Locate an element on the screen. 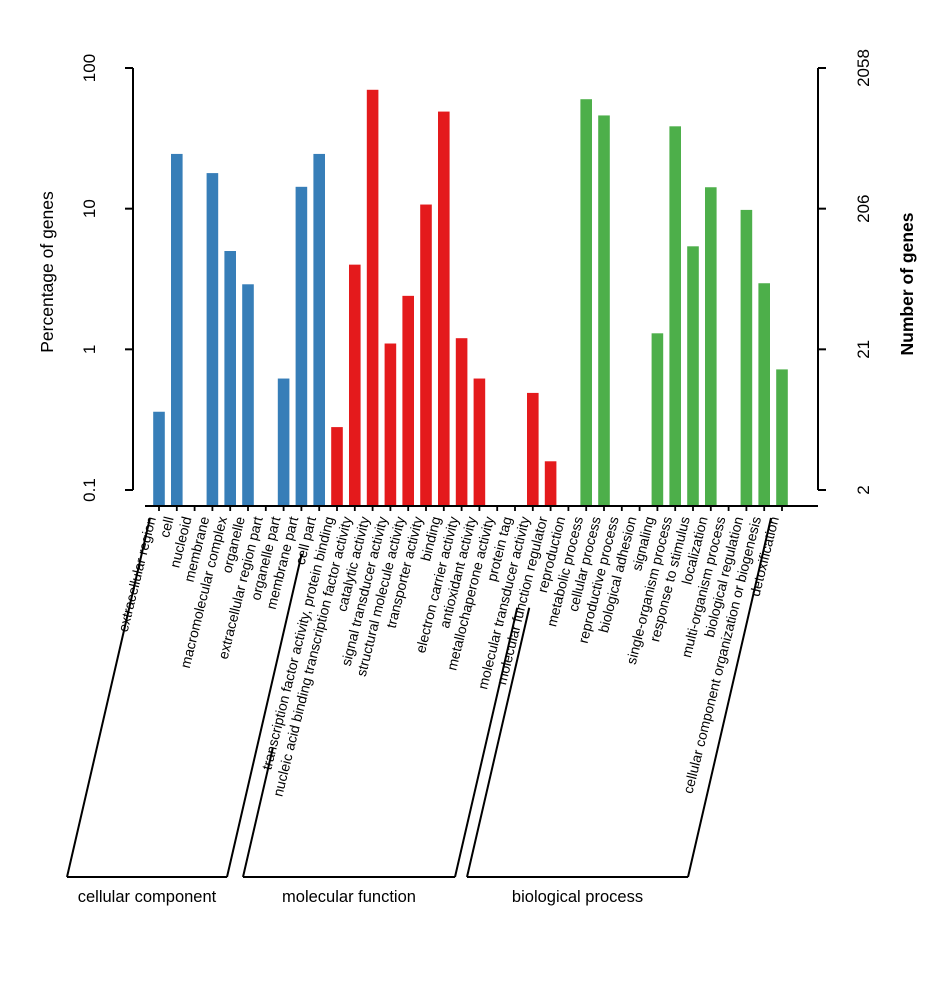 The width and height of the screenshot is (946, 1006). bar-nucleic-acid-binding-transcription-factor-activity is located at coordinates (355, 384).